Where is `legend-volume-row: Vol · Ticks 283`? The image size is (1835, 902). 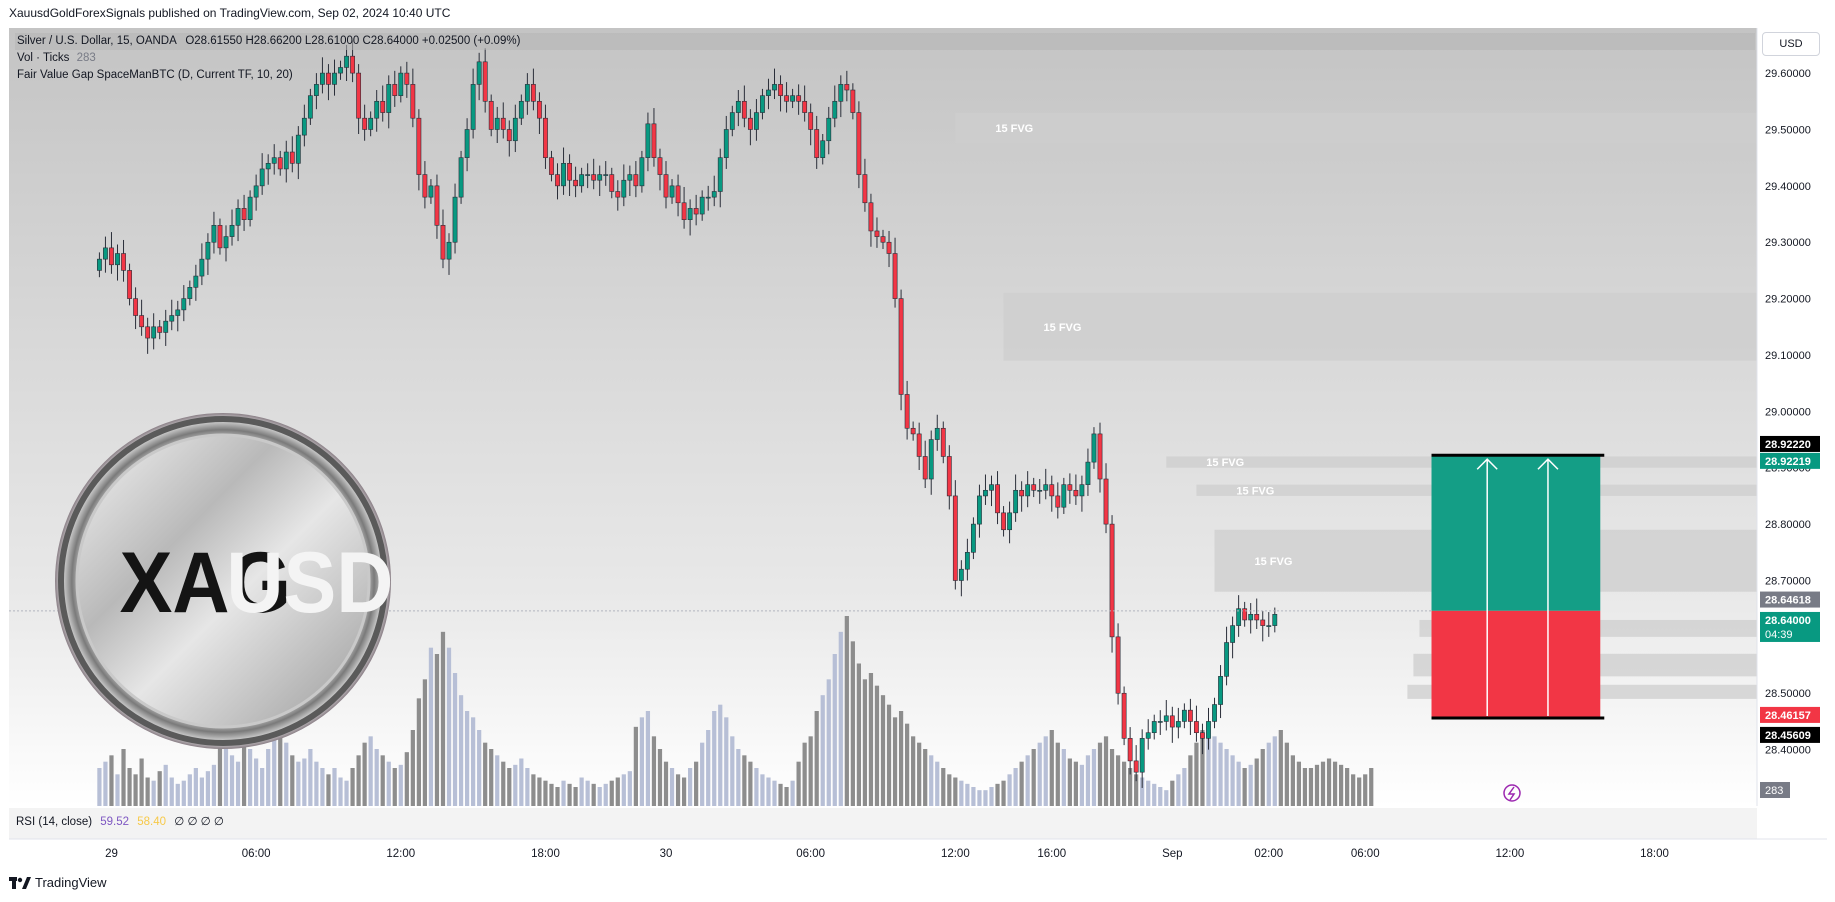 legend-volume-row: Vol · Ticks 283 is located at coordinates (56, 58).